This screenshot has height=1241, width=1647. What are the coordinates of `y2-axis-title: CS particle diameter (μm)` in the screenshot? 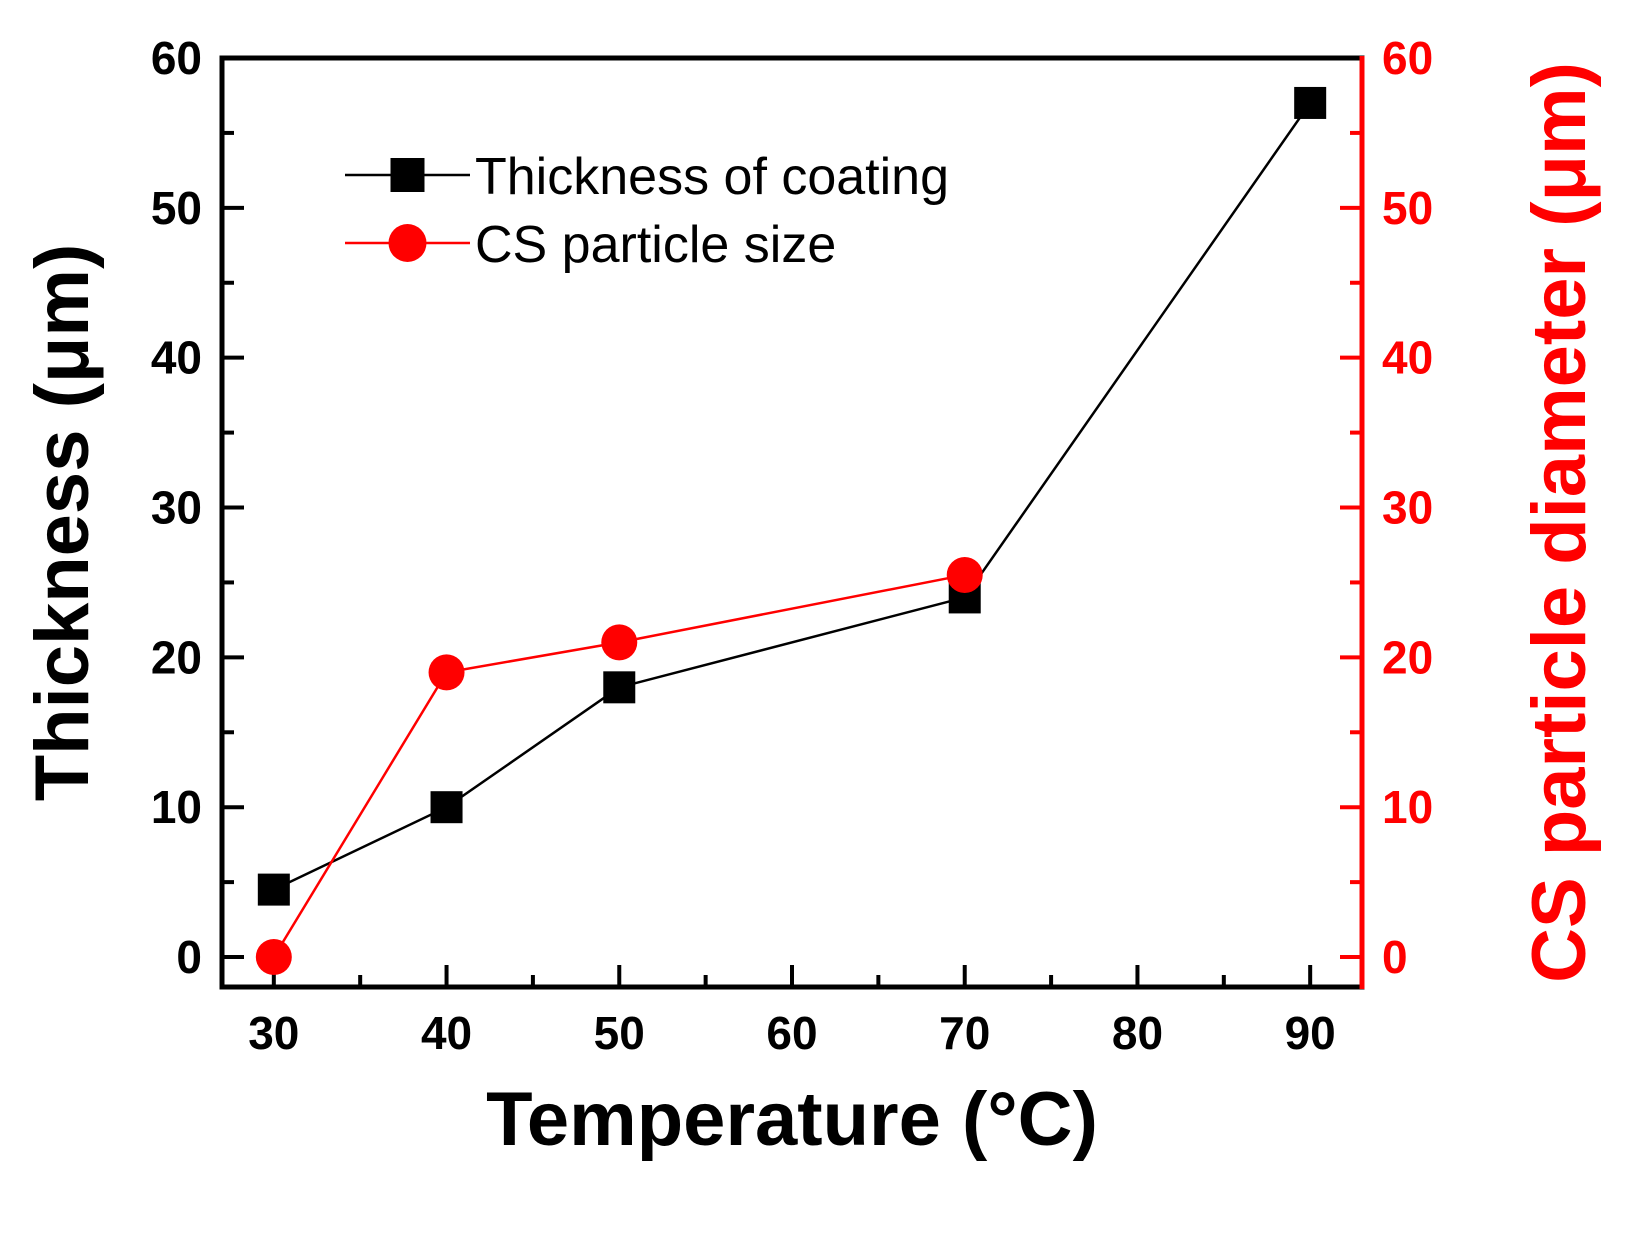 It's located at (1559, 522).